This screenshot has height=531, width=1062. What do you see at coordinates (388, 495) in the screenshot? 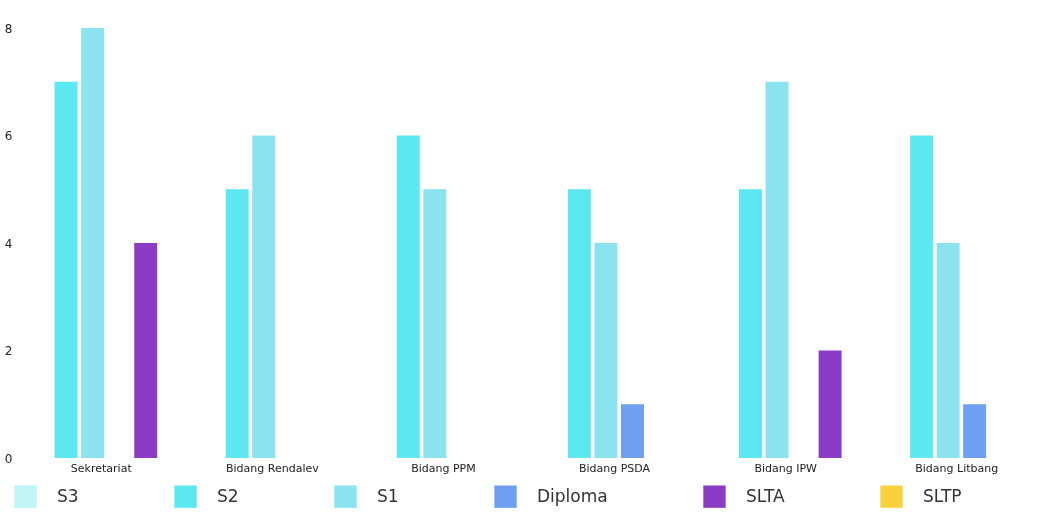
I see `legend-label: S1` at bounding box center [388, 495].